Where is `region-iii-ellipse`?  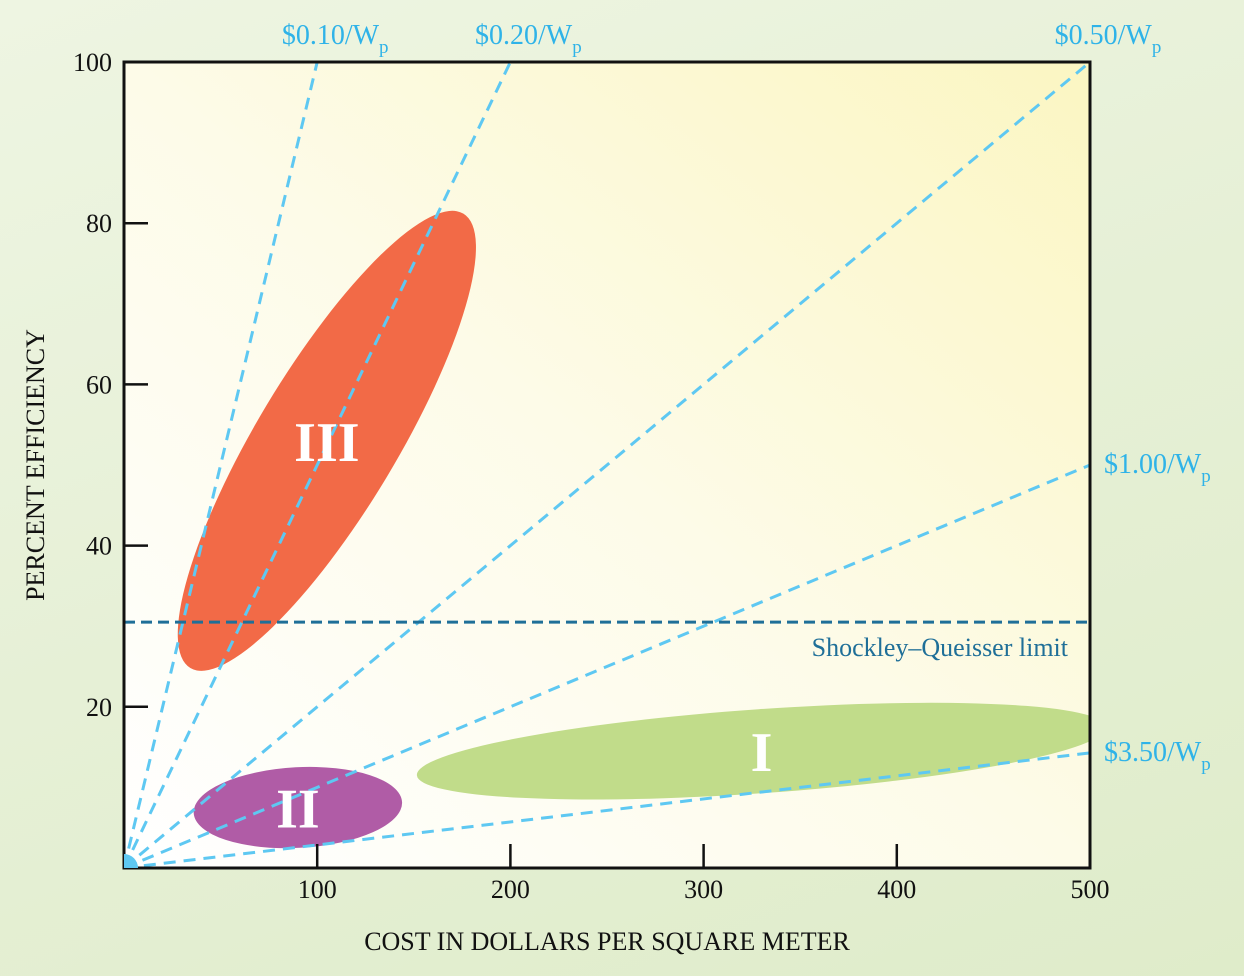
region-iii-ellipse is located at coordinates (326, 440).